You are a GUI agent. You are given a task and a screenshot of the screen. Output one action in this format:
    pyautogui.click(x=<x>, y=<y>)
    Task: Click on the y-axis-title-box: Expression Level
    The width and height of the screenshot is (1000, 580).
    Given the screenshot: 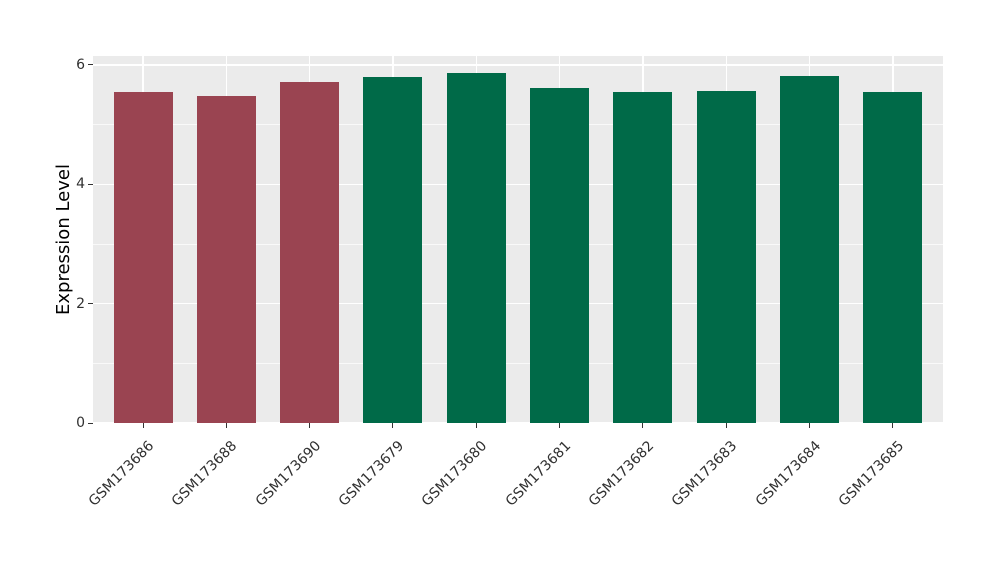 What is the action you would take?
    pyautogui.click(x=63, y=239)
    